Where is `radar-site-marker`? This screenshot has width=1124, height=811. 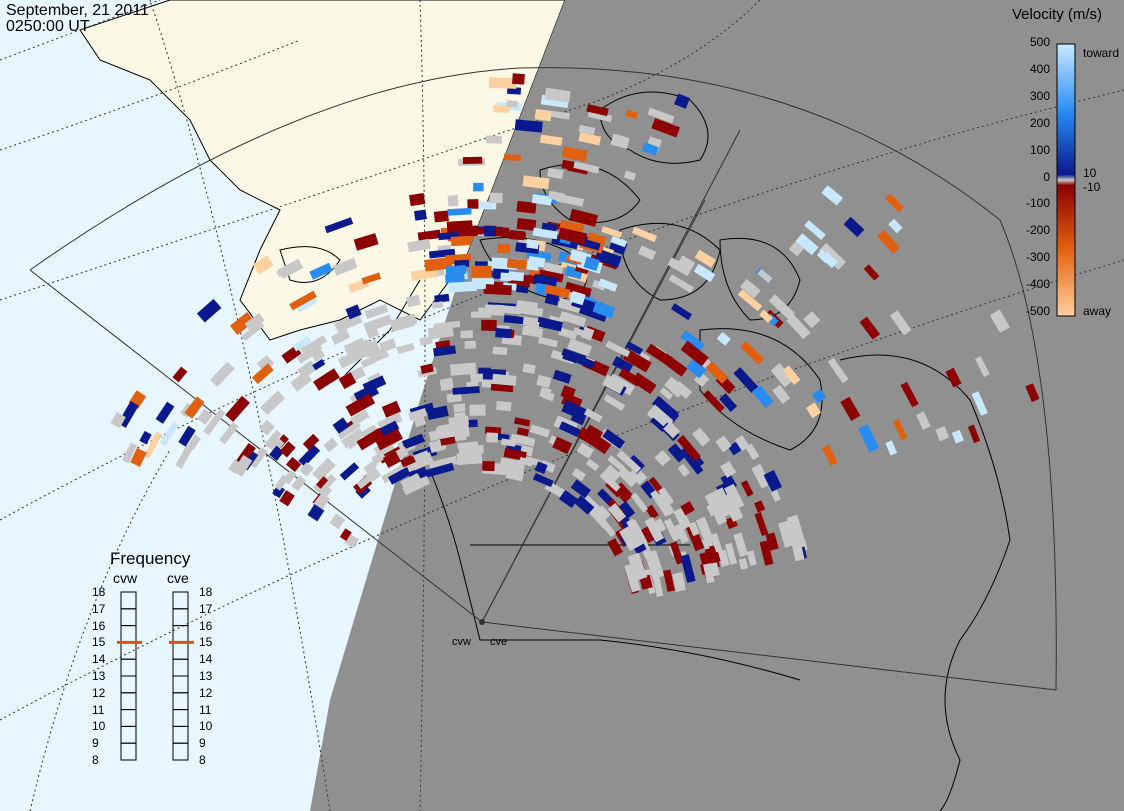
radar-site-marker is located at coordinates (482, 622).